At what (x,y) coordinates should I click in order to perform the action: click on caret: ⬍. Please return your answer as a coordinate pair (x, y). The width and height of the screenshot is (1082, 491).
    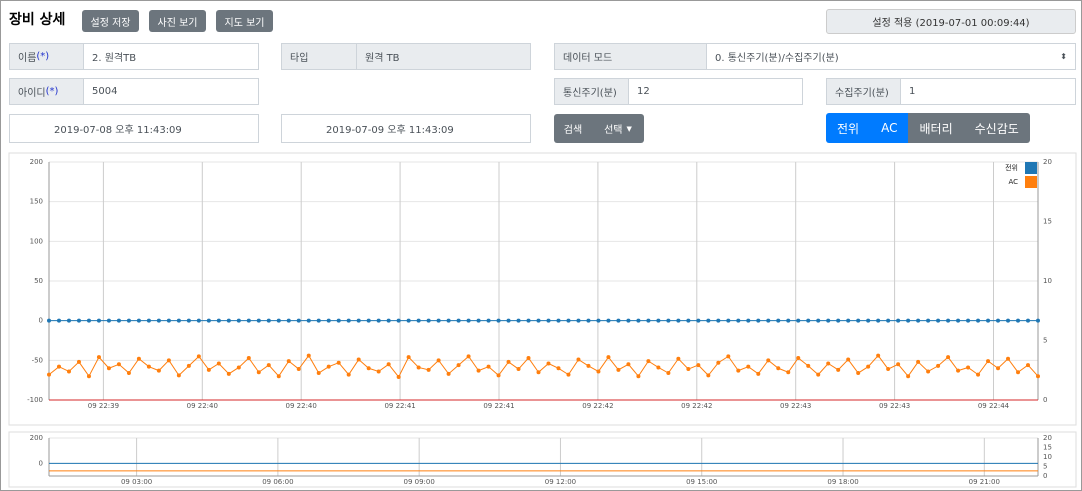
    Looking at the image, I should click on (1063, 56).